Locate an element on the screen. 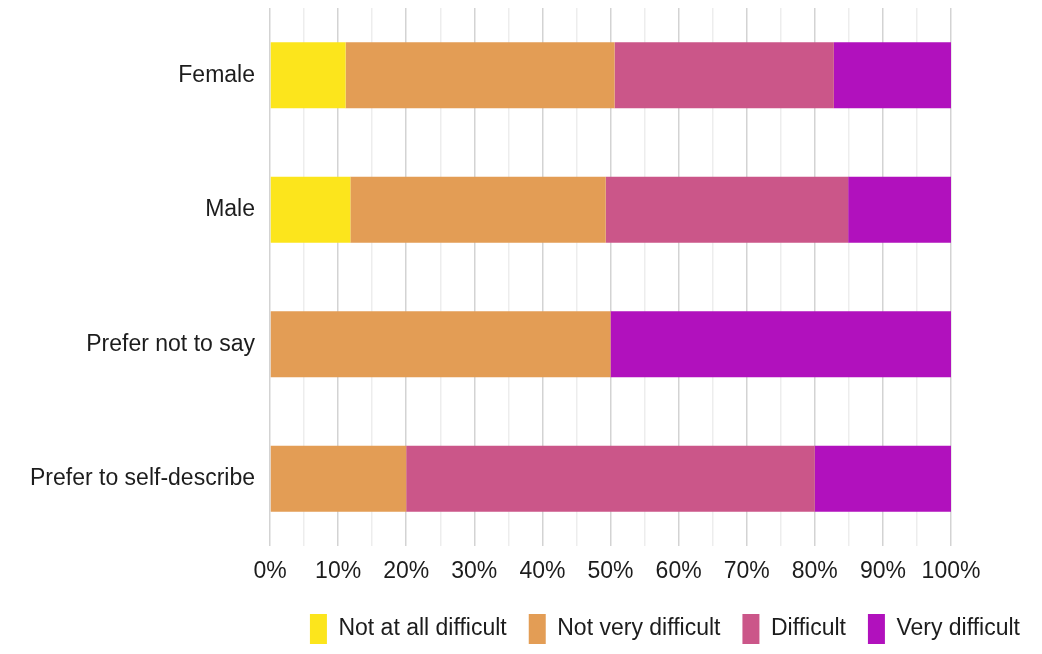 This screenshot has height=654, width=1042. x-tick-label: 80% is located at coordinates (814, 570).